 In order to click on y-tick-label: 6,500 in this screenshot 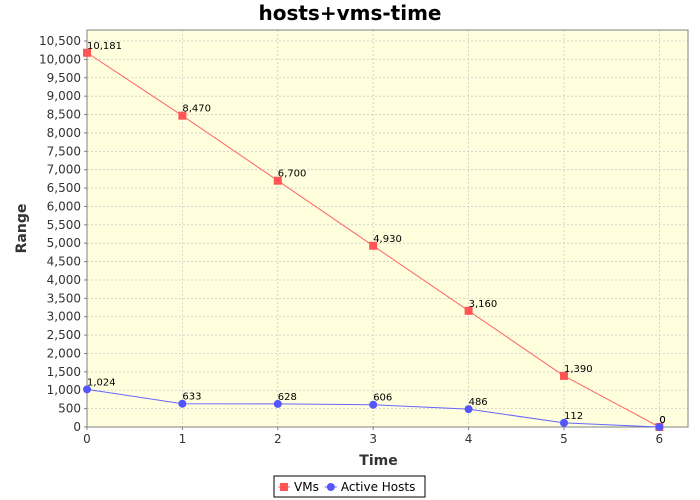, I will do `click(64, 188)`.